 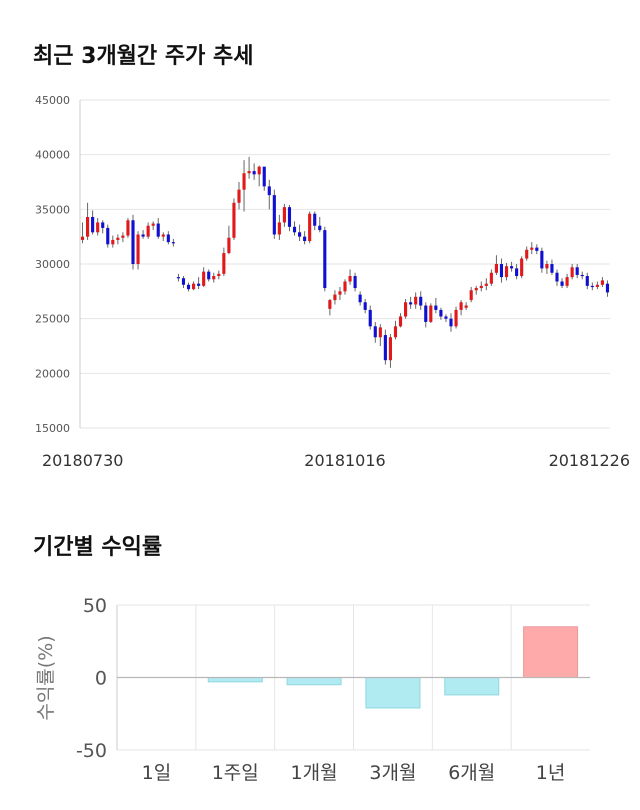 What do you see at coordinates (314, 773) in the screenshot?
I see `x-category-label: 1개월` at bounding box center [314, 773].